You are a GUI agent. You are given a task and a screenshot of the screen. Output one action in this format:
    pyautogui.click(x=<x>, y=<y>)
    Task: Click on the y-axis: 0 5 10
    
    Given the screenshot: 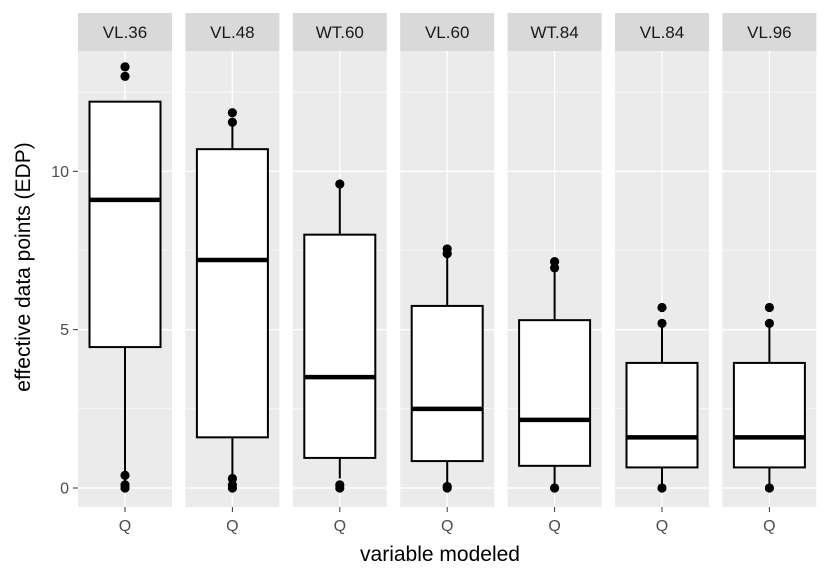 What is the action you would take?
    pyautogui.click(x=64, y=331)
    